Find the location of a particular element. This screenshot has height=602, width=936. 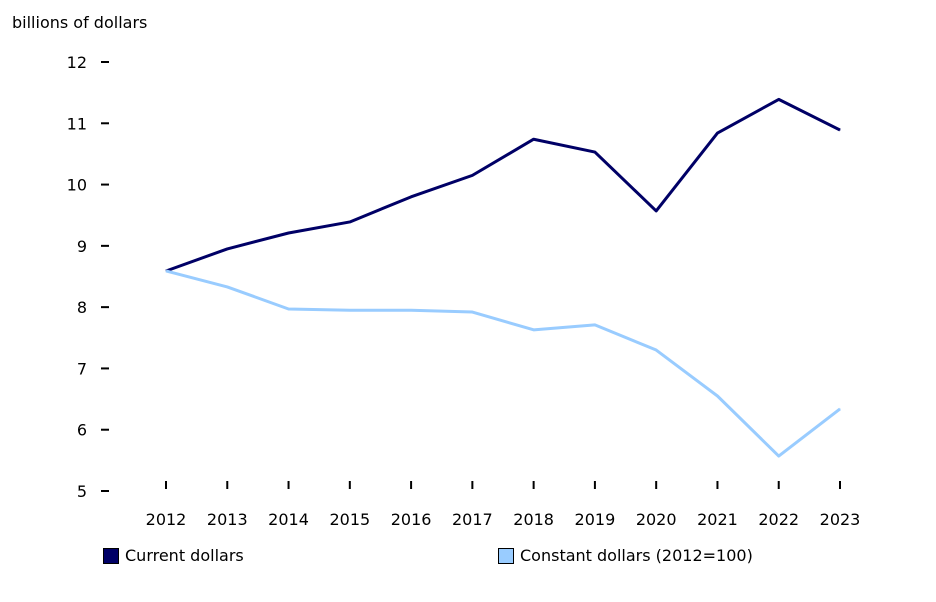

x-tick-label: 2017 is located at coordinates (472, 519).